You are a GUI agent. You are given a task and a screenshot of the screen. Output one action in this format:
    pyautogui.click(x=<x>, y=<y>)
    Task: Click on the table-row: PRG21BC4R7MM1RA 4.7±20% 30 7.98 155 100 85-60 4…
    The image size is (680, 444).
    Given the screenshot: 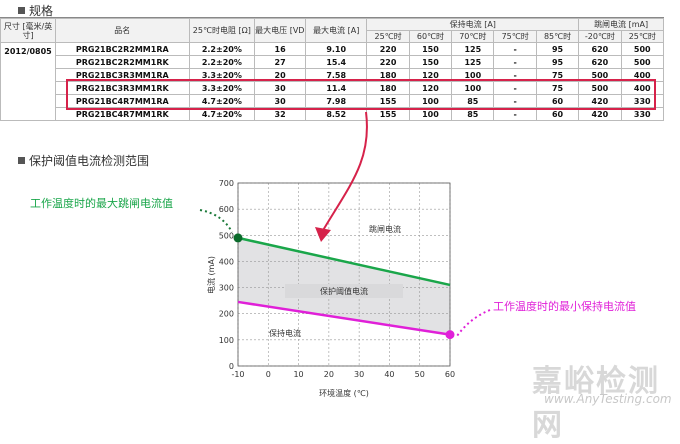 What is the action you would take?
    pyautogui.click(x=333, y=101)
    